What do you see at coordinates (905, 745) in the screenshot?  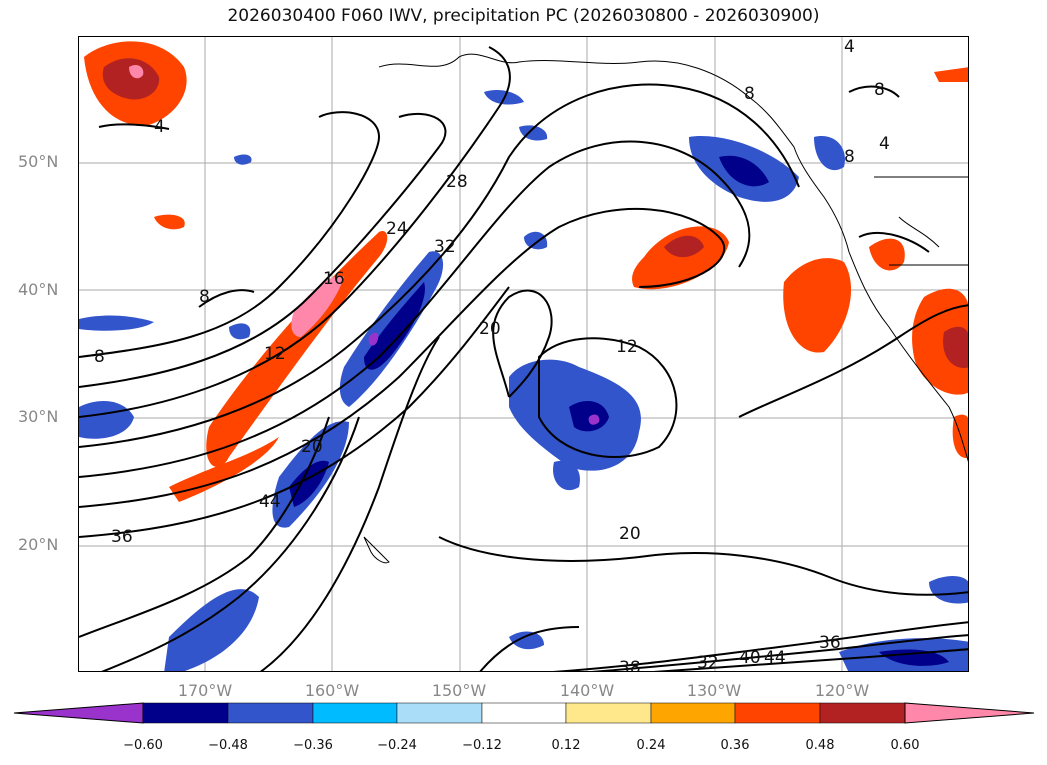 I see `colorbar-tick: 0.60` at bounding box center [905, 745].